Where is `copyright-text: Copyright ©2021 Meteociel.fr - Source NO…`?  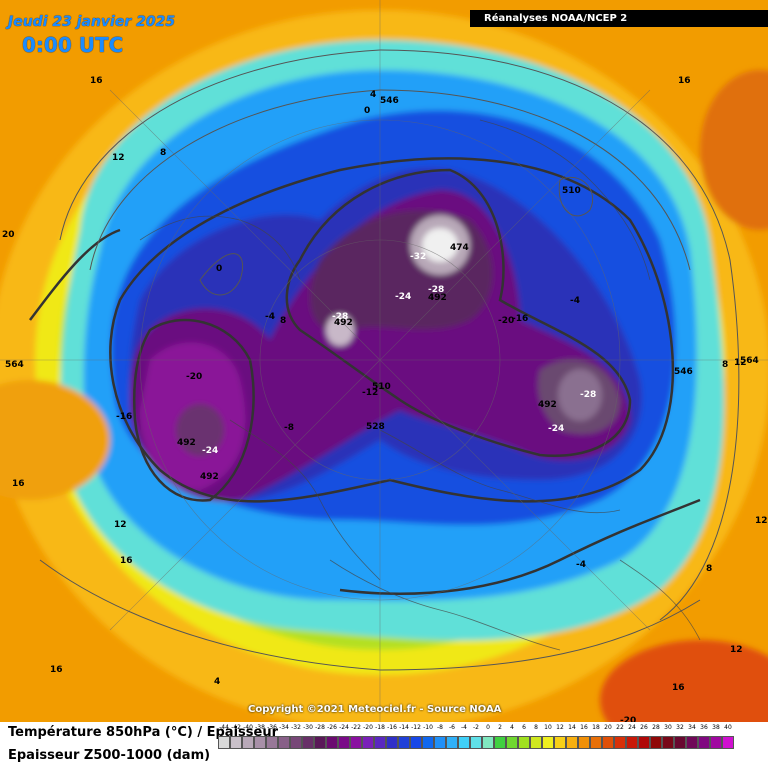
copyright-text: Copyright ©2021 Meteociel.fr - Source NO… is located at coordinates (375, 709).